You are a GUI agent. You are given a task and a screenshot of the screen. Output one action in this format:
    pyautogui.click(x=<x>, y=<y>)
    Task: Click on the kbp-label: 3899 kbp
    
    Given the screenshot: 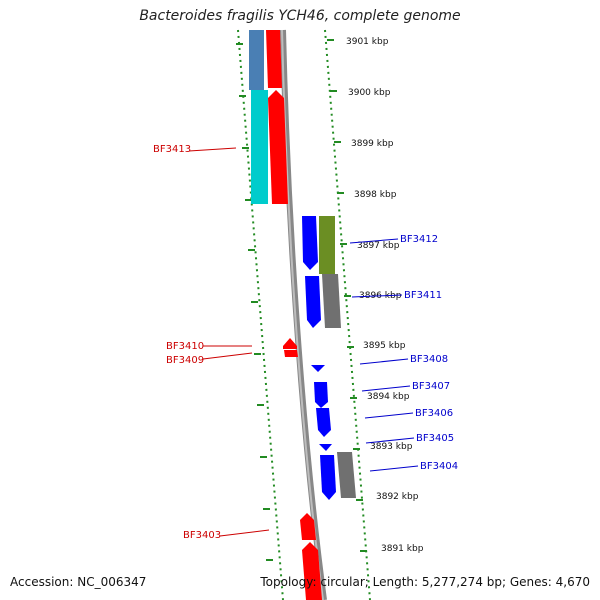 What is the action you would take?
    pyautogui.click(x=372, y=144)
    